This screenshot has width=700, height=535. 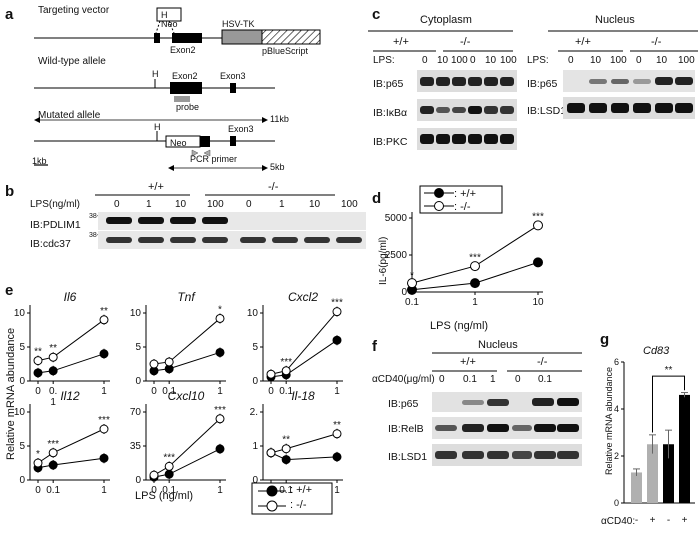 What do you see at coordinates (616, 409) in the screenshot?
I see `g-ytick-label: 4` at bounding box center [616, 409].